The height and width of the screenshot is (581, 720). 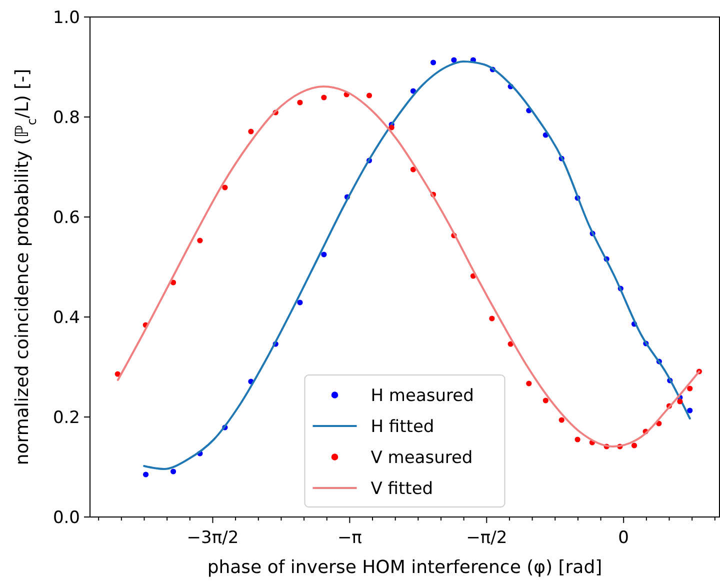 I want to click on x-tick-label: −π/2, so click(x=487, y=538).